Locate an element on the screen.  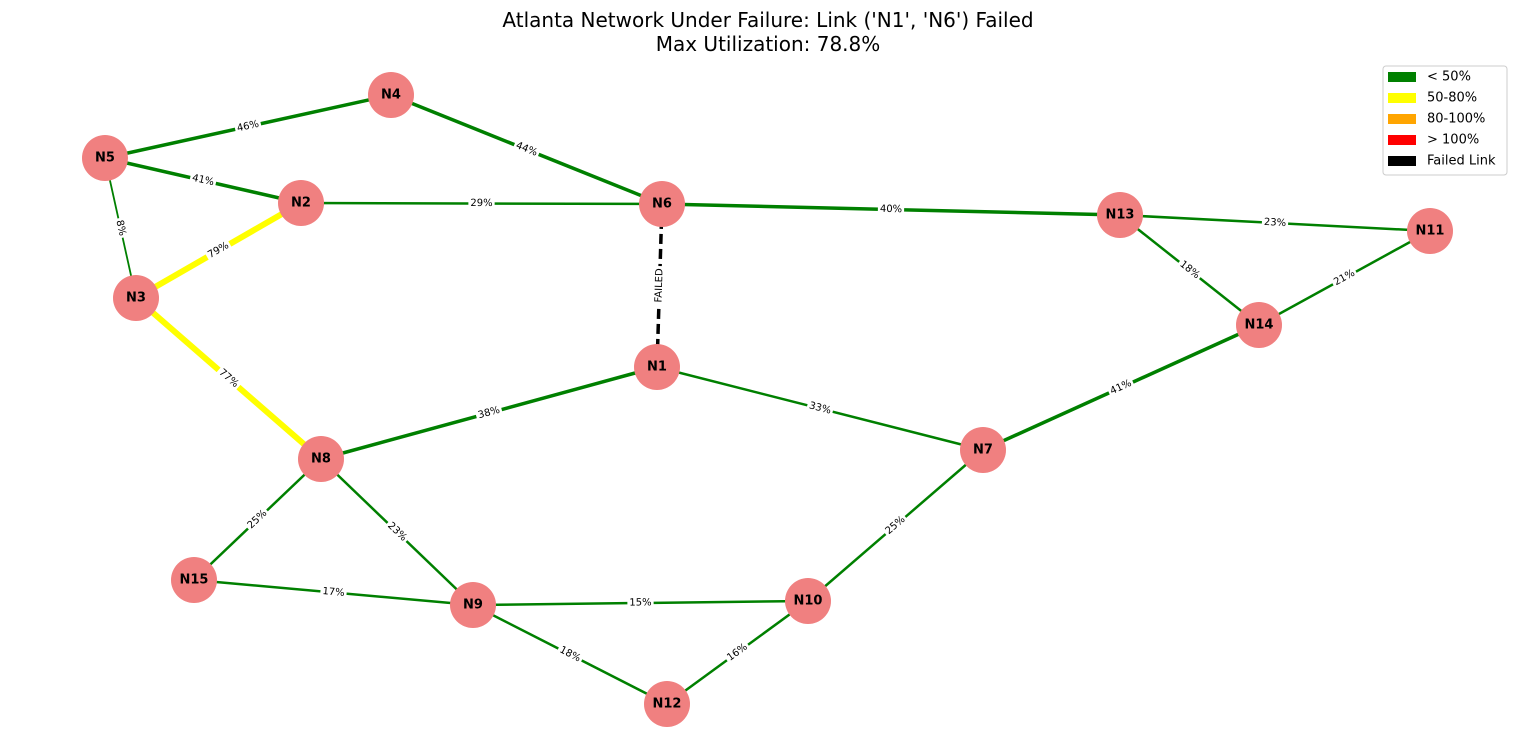
node-n10: N10 is located at coordinates (808, 601).